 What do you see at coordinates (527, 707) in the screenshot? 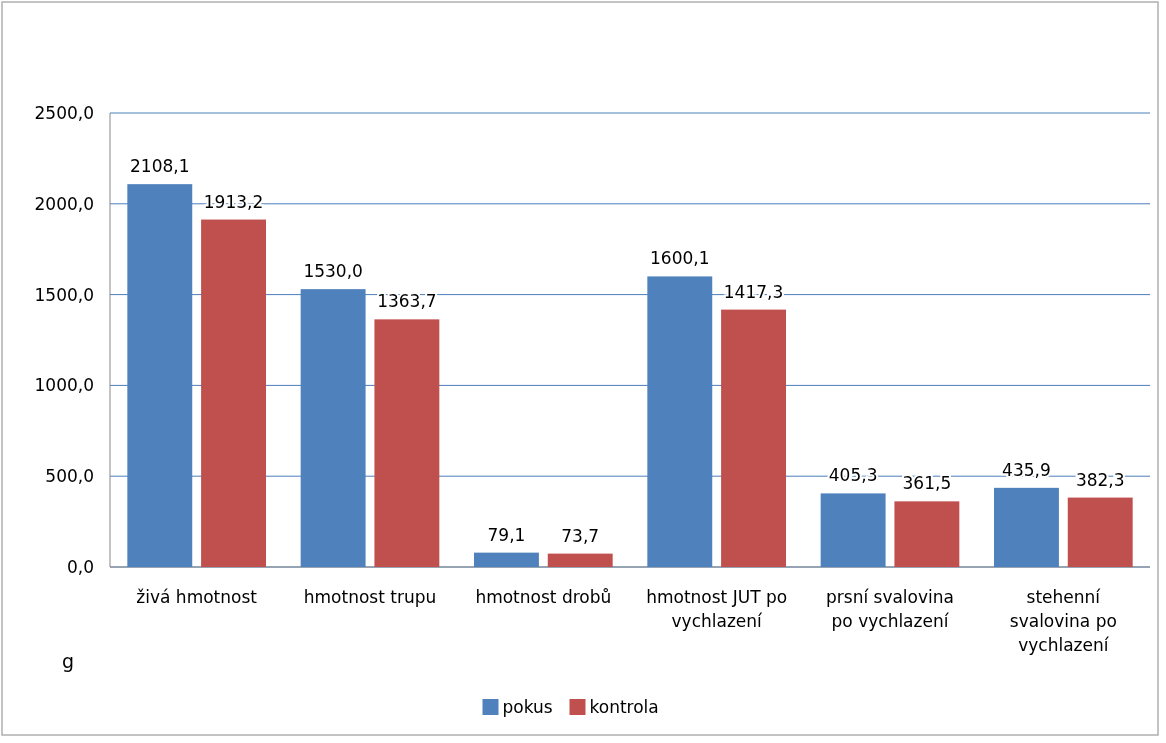
I see `legend-label: pokus` at bounding box center [527, 707].